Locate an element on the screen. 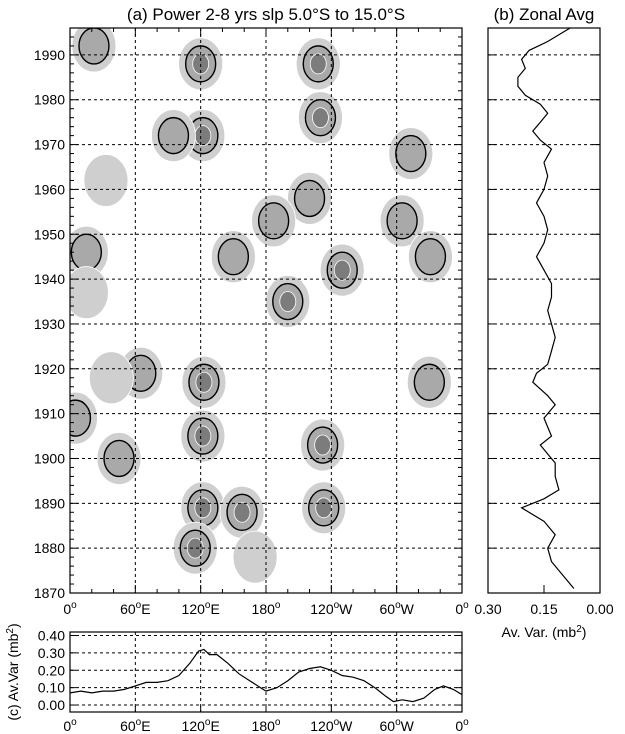 This screenshot has height=734, width=625. y-tick-label-1920: 1920 is located at coordinates (49, 369).